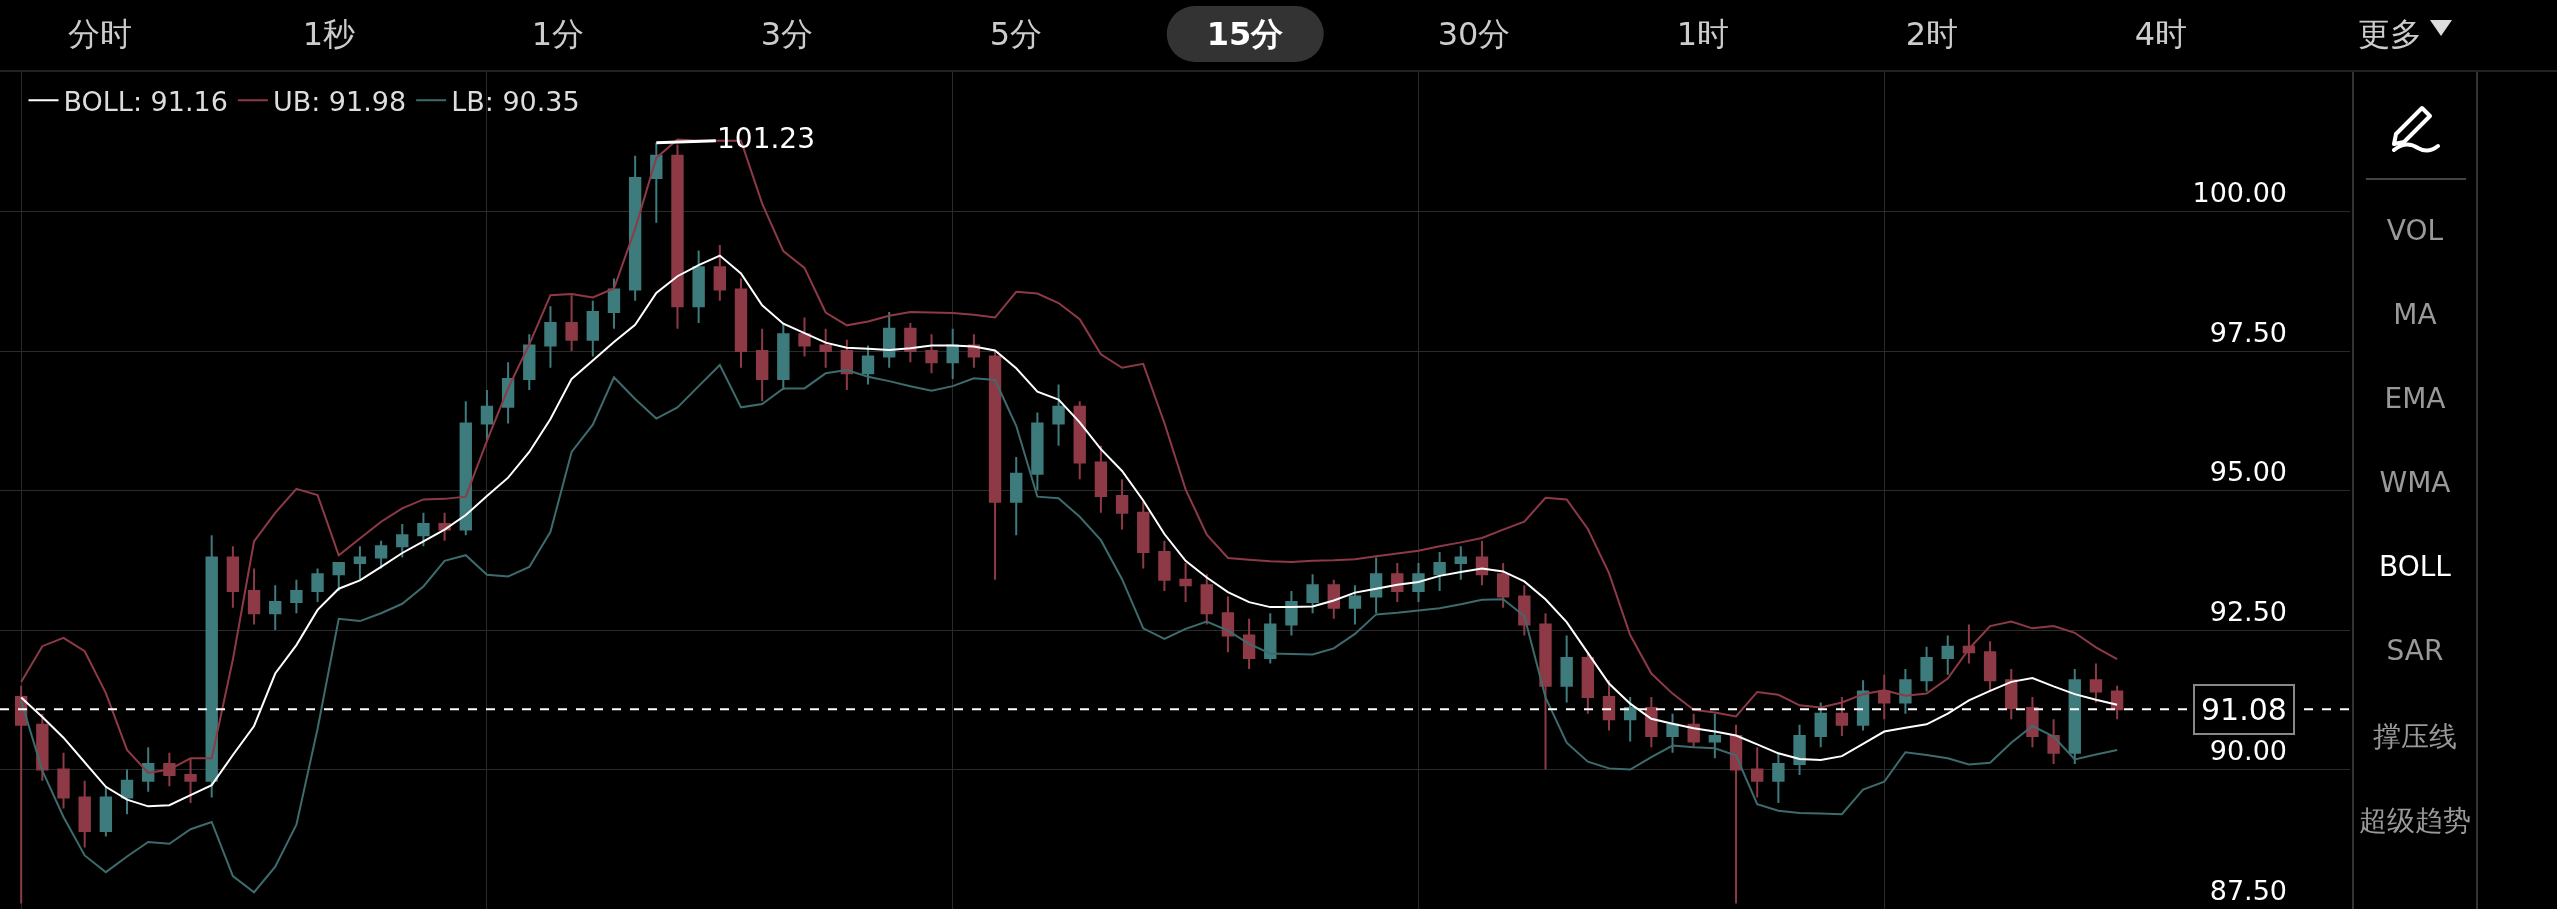  Describe the element at coordinates (2415, 566) in the screenshot. I see `text: BOLL` at that location.